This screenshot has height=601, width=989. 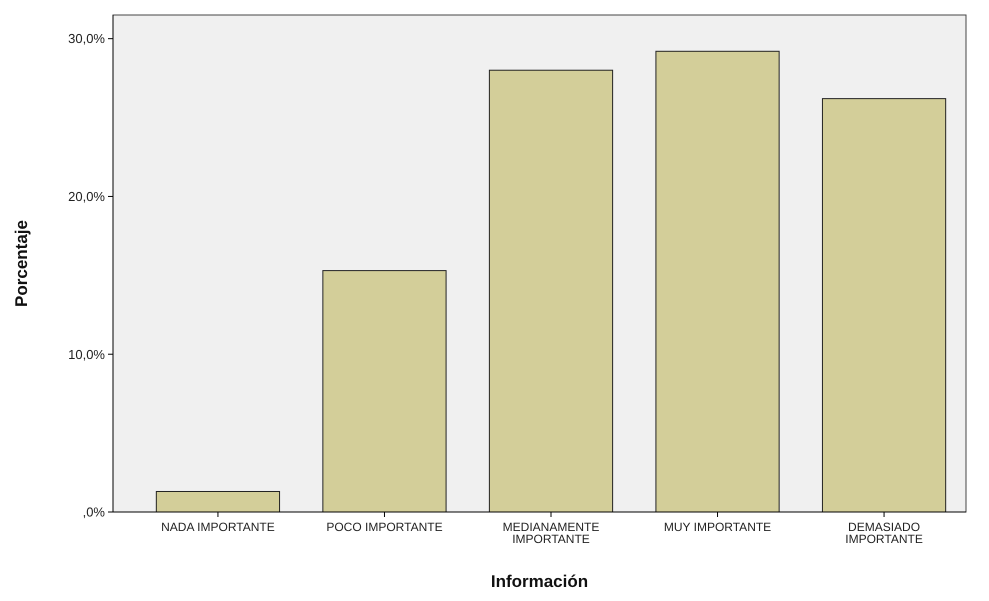 I want to click on x-tick-label: DEMASIADO IMPORTANTE, so click(x=884, y=533).